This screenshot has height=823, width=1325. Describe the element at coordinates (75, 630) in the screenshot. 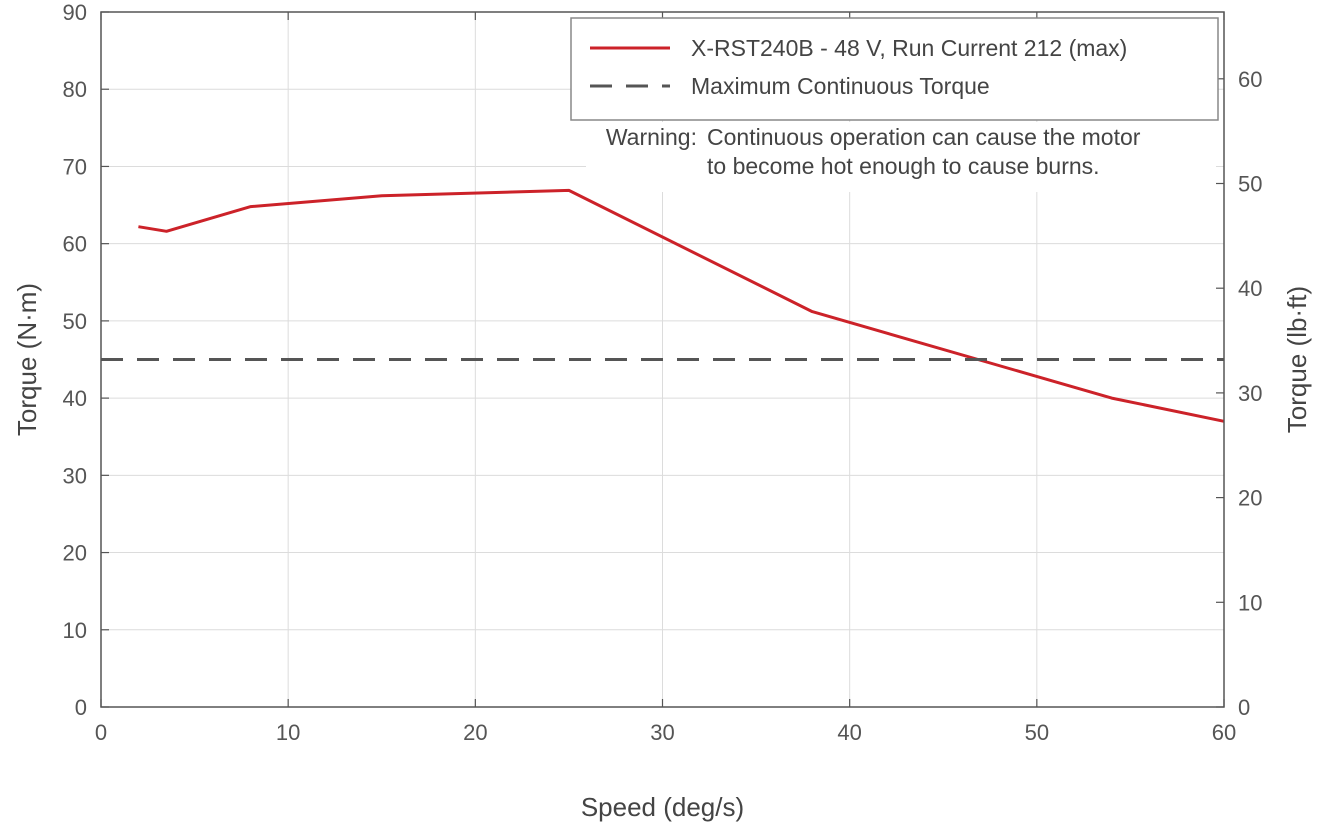

I see `y-tick-label: 10` at that location.